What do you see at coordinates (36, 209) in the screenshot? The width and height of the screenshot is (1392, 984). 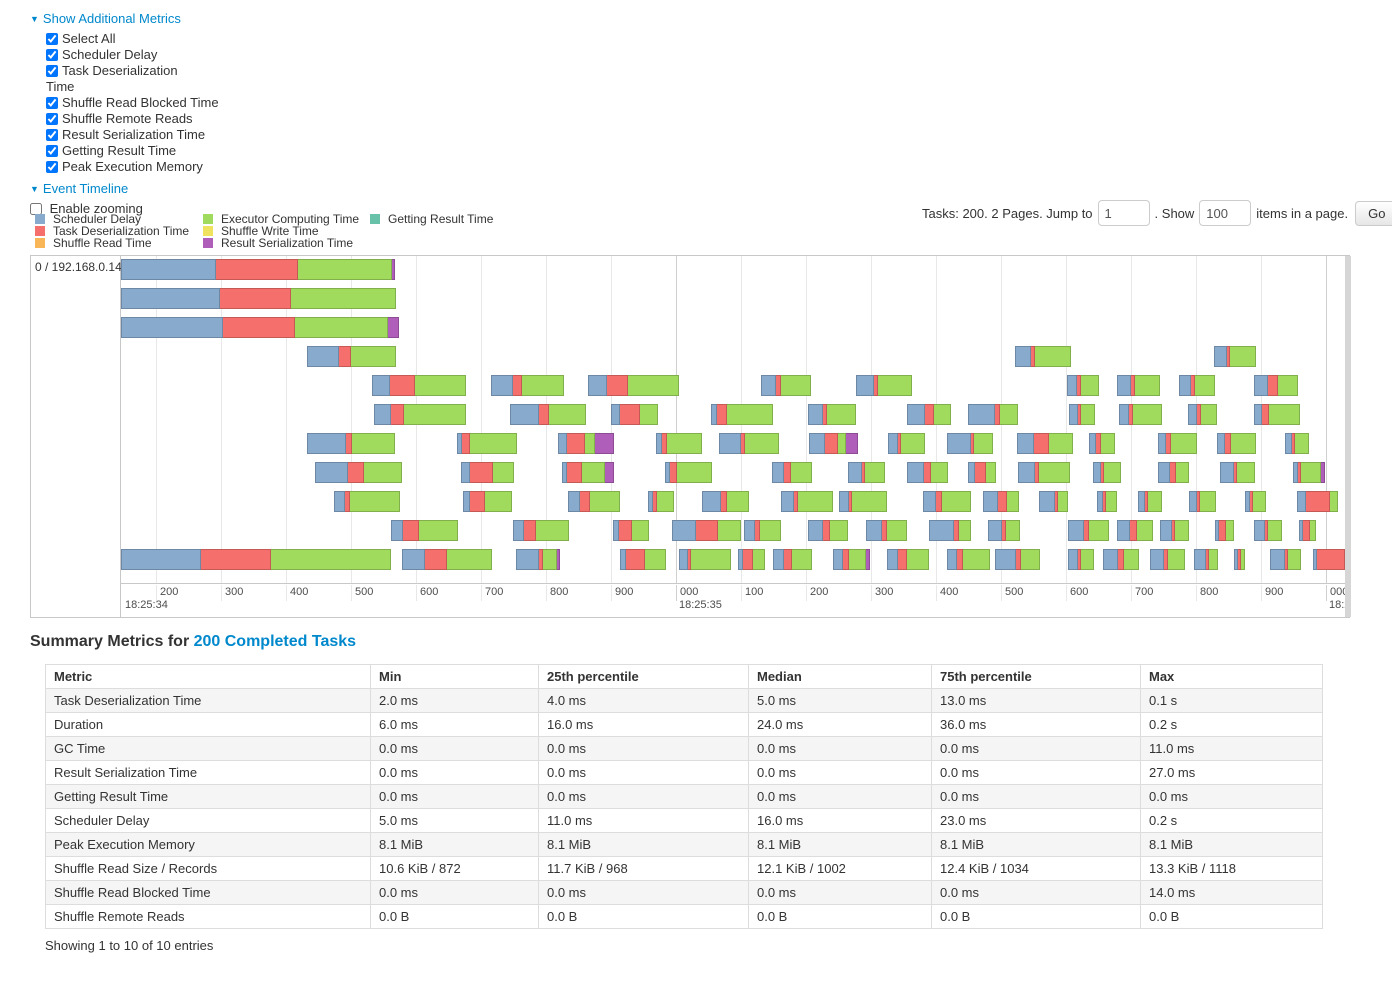 I see `enable-zooming-checkbox` at bounding box center [36, 209].